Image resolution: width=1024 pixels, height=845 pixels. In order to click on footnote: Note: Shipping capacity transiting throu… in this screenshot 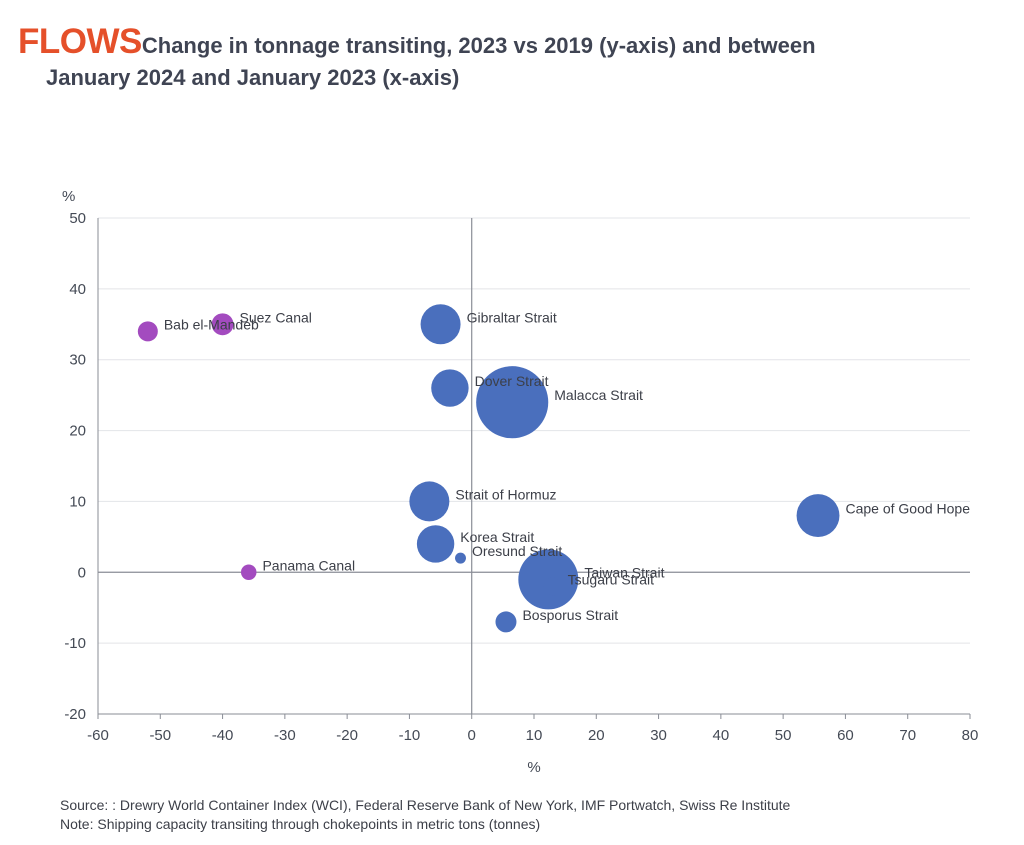, I will do `click(300, 824)`.